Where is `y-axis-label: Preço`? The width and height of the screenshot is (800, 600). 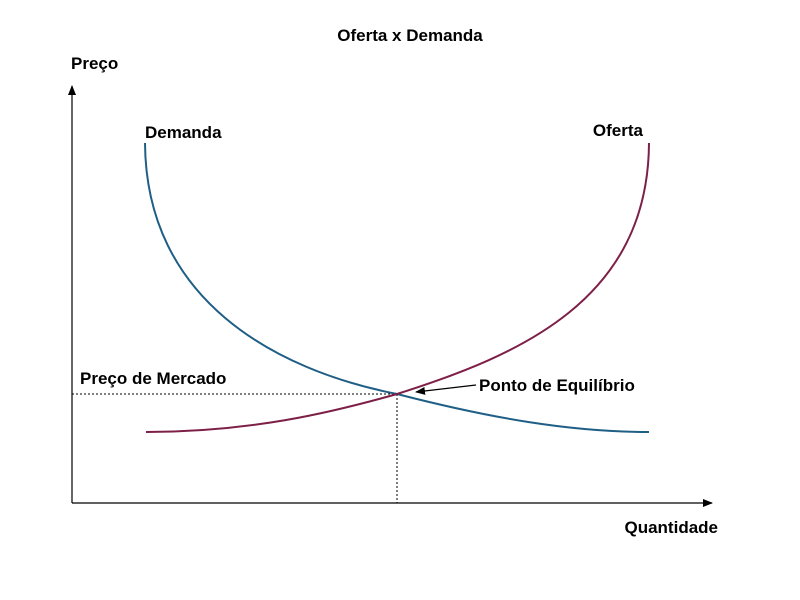
y-axis-label: Preço is located at coordinates (94, 63).